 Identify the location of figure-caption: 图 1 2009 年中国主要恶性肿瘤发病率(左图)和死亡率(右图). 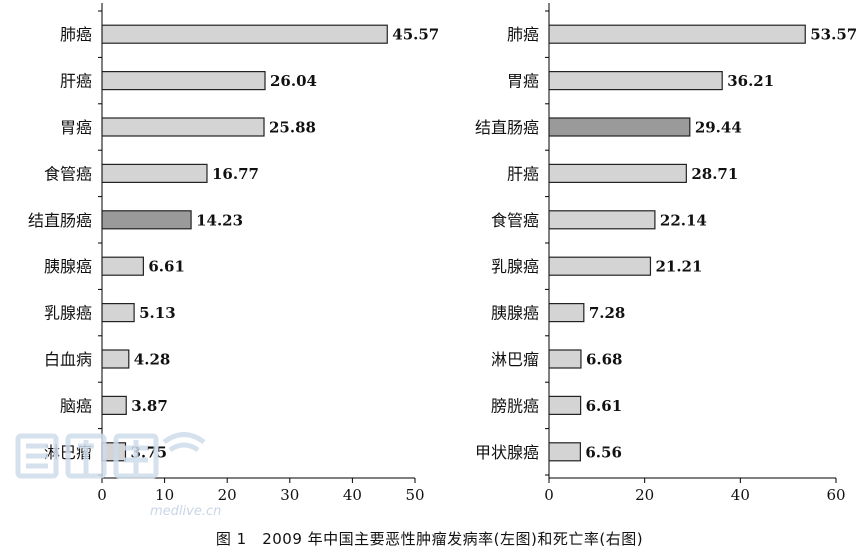
(429, 539).